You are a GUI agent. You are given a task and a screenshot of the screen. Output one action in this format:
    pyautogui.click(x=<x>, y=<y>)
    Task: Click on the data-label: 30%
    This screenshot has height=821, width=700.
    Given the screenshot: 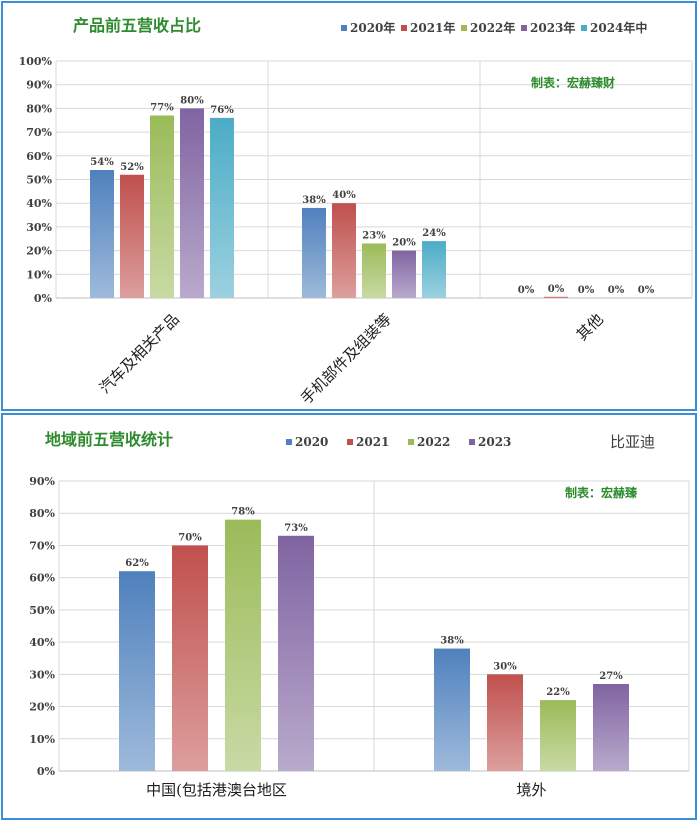 What is the action you would take?
    pyautogui.click(x=505, y=666)
    